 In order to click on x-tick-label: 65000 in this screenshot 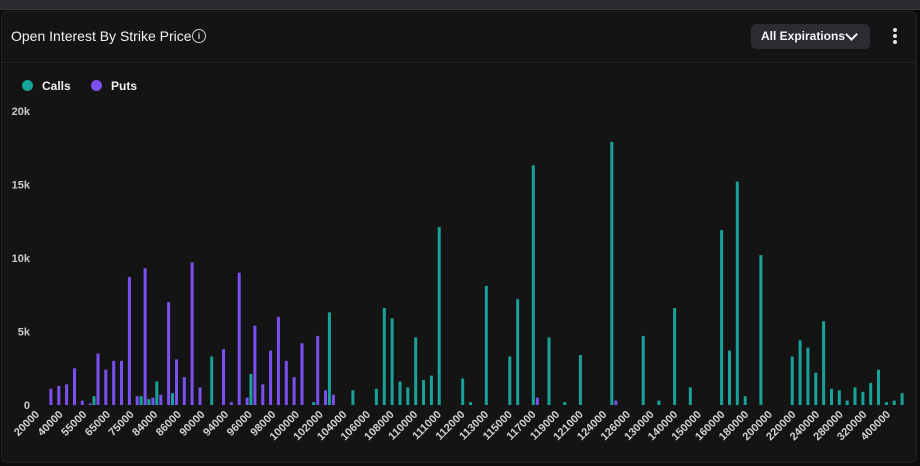, I will do `click(98, 424)`.